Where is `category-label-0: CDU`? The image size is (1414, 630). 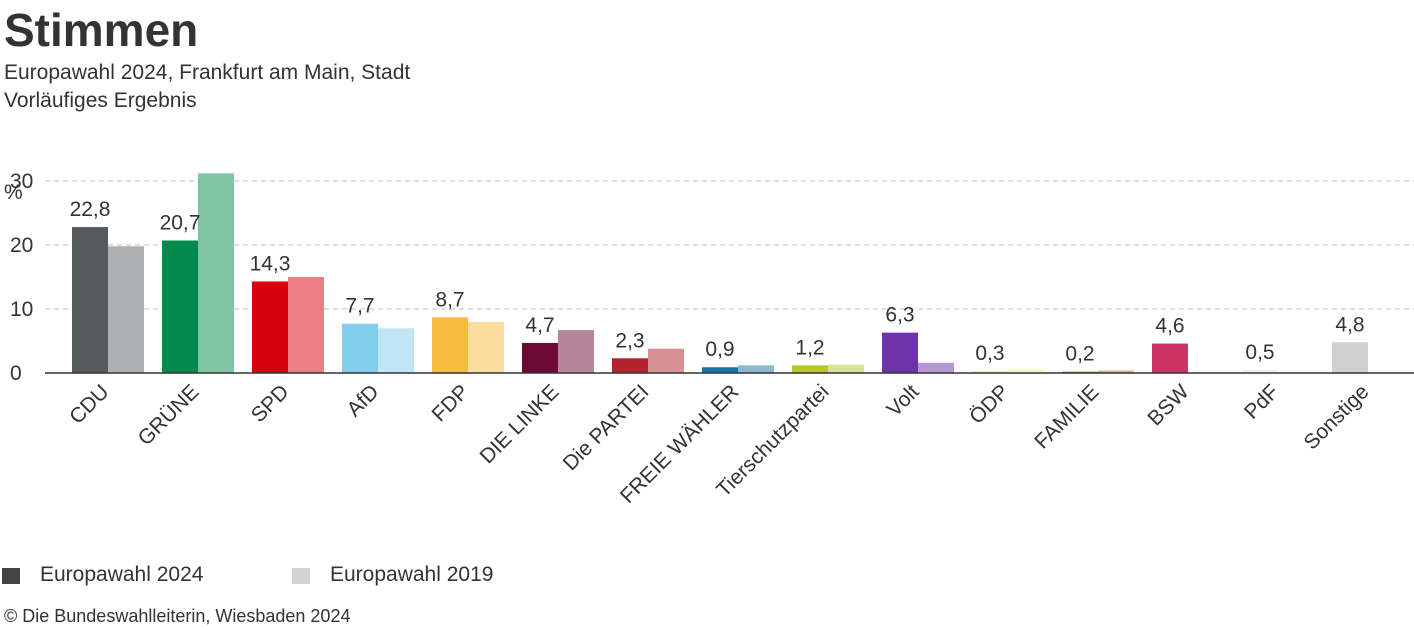 category-label-0: CDU is located at coordinates (89, 404).